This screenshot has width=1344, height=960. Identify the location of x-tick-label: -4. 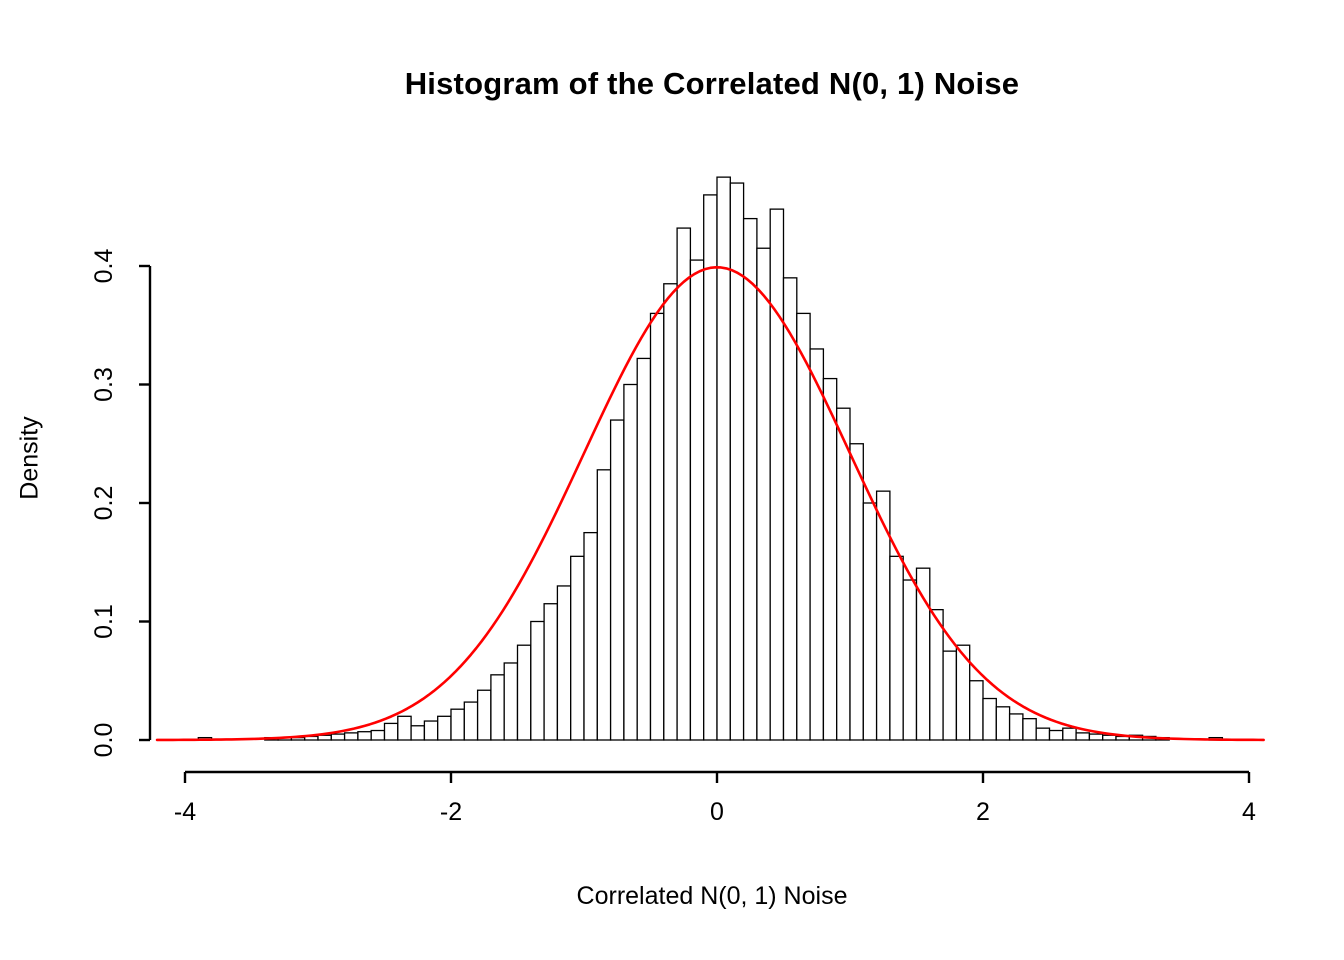
(185, 812).